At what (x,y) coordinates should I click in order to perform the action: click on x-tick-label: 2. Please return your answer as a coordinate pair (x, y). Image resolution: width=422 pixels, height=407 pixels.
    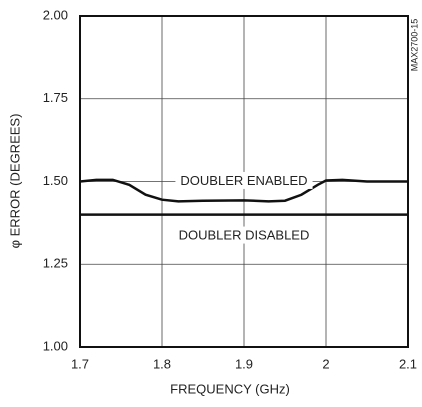
    Looking at the image, I should click on (325, 363).